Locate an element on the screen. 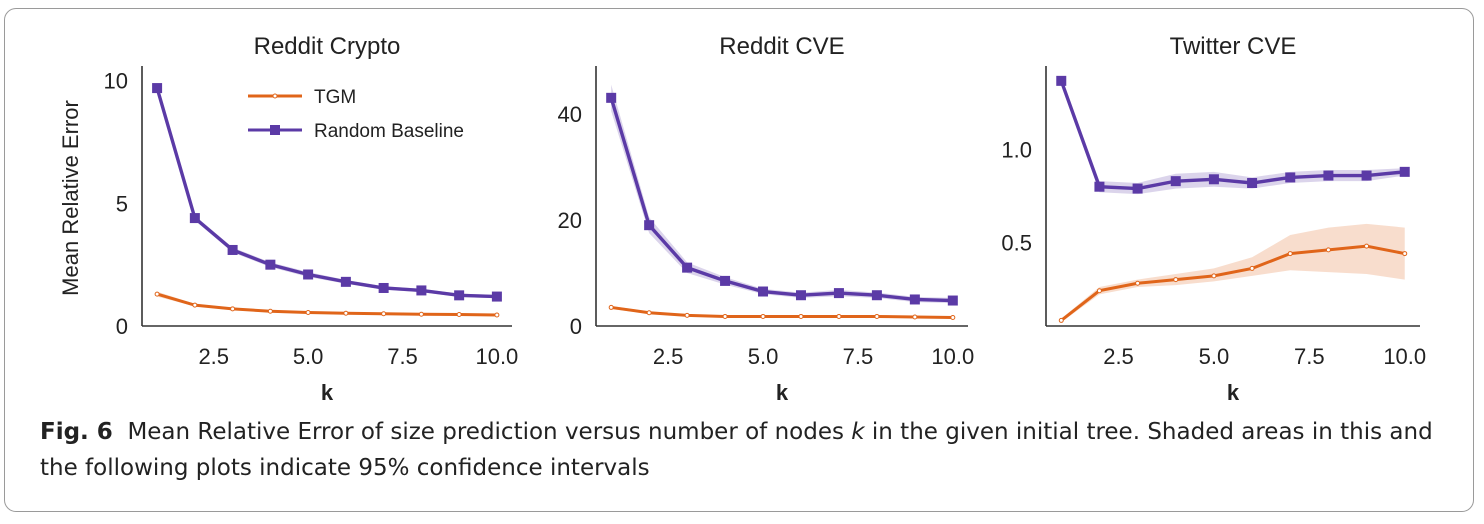  chart-title: Reddit CVE is located at coordinates (781, 46).